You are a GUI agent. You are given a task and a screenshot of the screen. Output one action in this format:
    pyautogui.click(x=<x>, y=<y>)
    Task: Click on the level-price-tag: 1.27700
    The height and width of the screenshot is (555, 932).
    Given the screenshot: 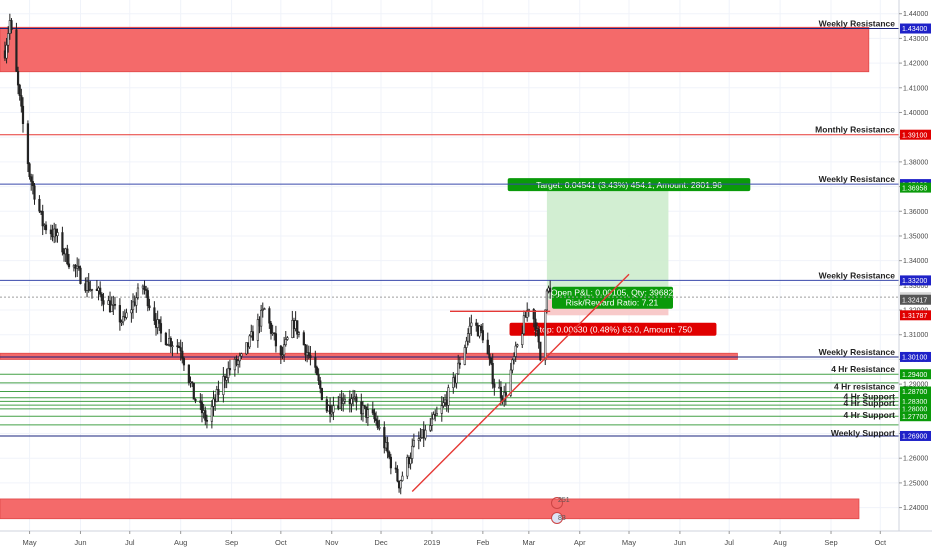 What is the action you would take?
    pyautogui.click(x=915, y=416)
    